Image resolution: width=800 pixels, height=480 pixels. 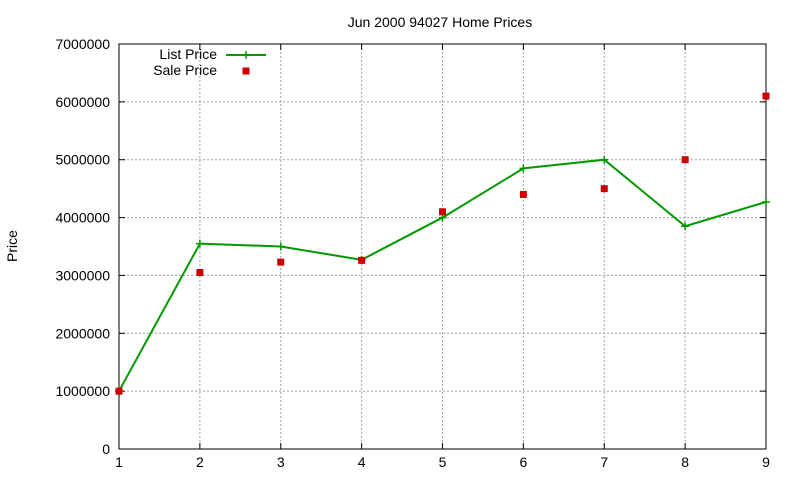 I want to click on legend-plus-marker, so click(x=246, y=55).